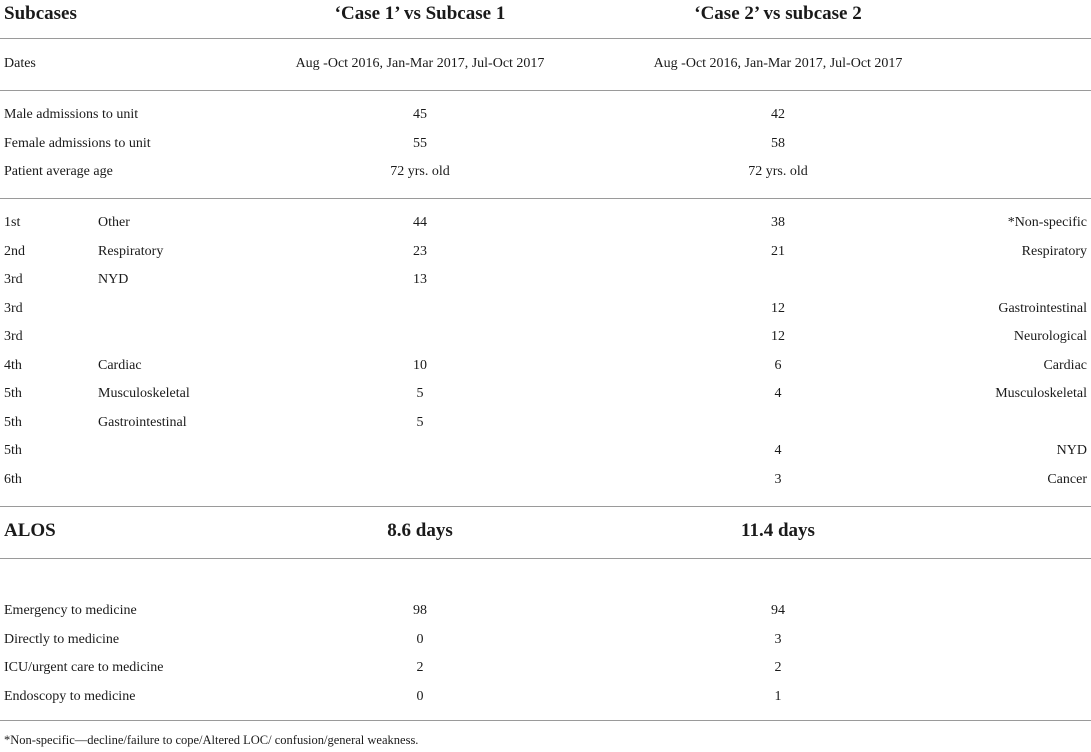 The image size is (1091, 752). What do you see at coordinates (120, 365) in the screenshot?
I see `diag-category-case1: Cardiac` at bounding box center [120, 365].